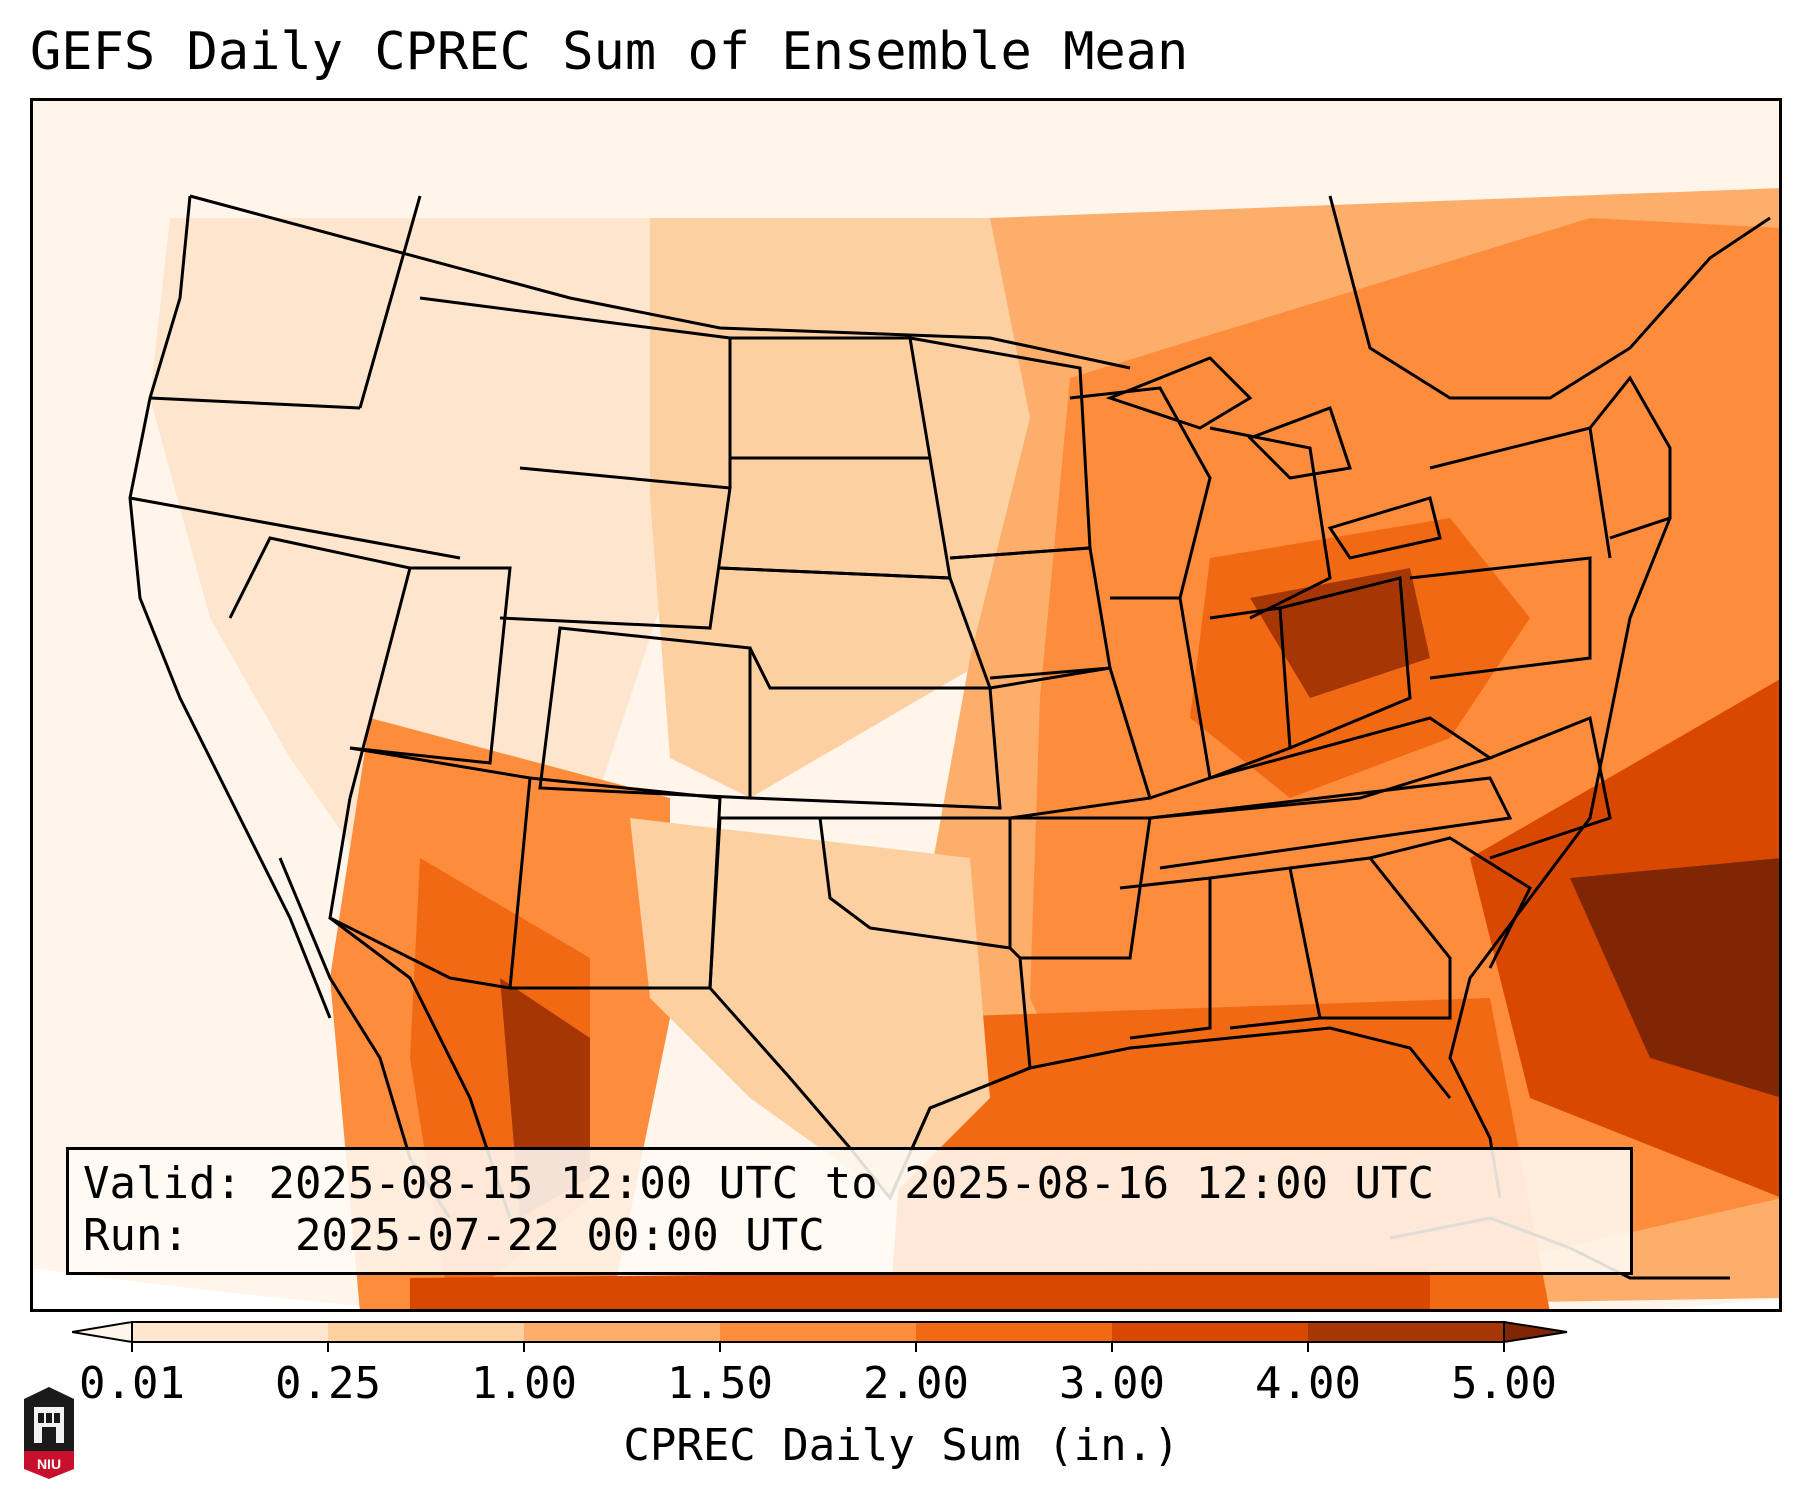 The height and width of the screenshot is (1500, 1803). What do you see at coordinates (132, 1383) in the screenshot?
I see `colorbar-tick-label: 0.01` at bounding box center [132, 1383].